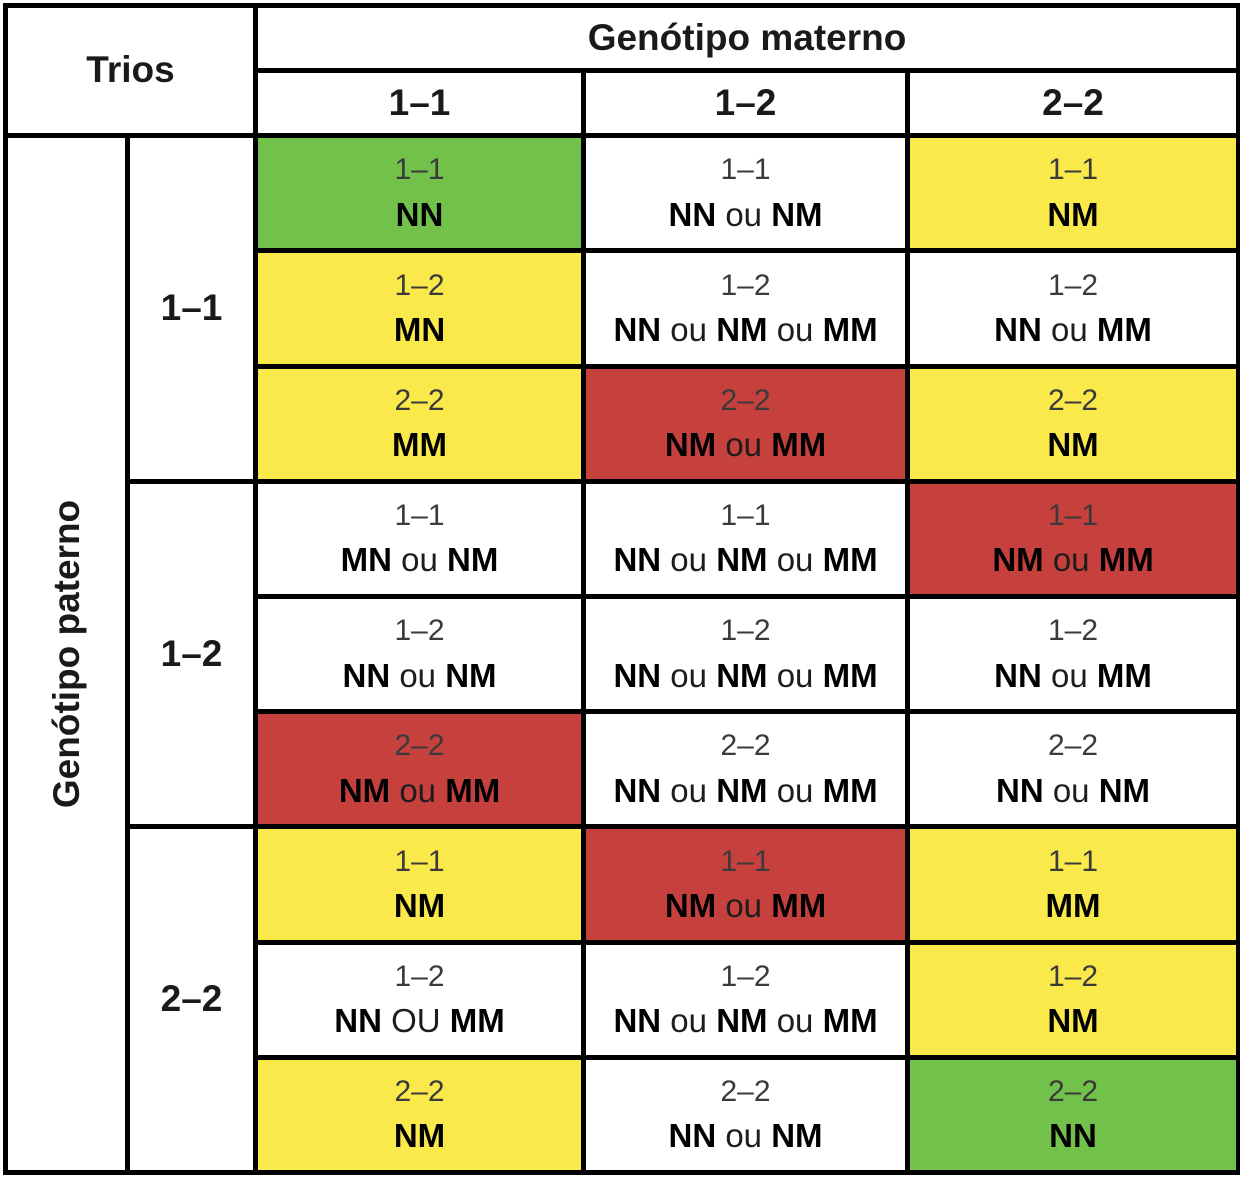  Describe the element at coordinates (191, 653) in the screenshot. I see `paternal-group-text: 1–2` at that location.